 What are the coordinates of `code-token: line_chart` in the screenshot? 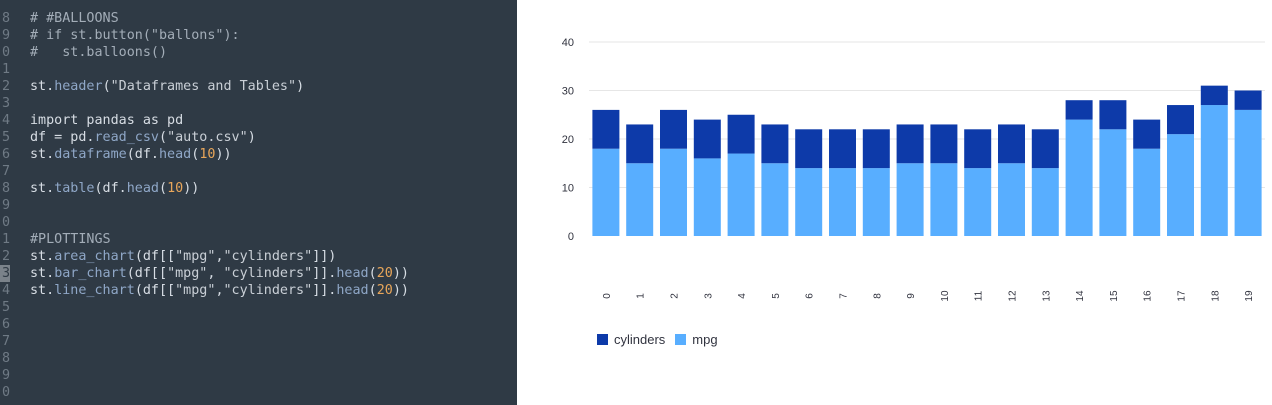 It's located at (94, 290).